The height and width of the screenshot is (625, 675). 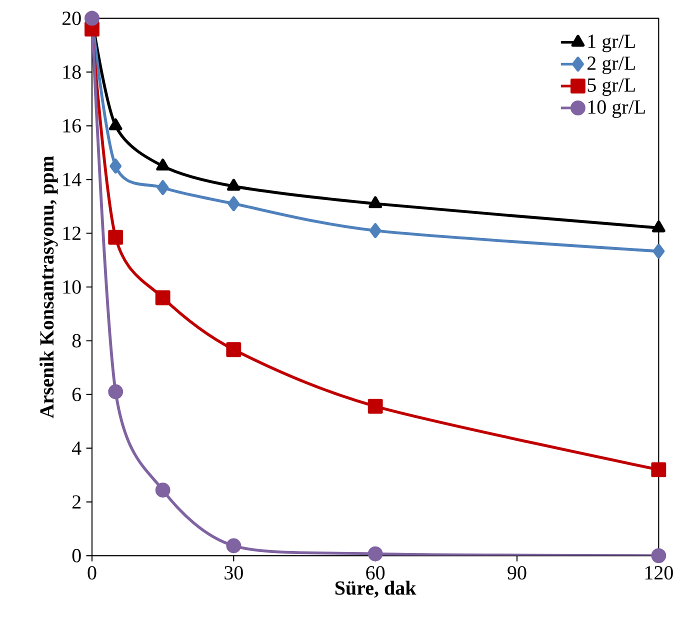 I want to click on y-tick-label: 18, so click(x=72, y=72).